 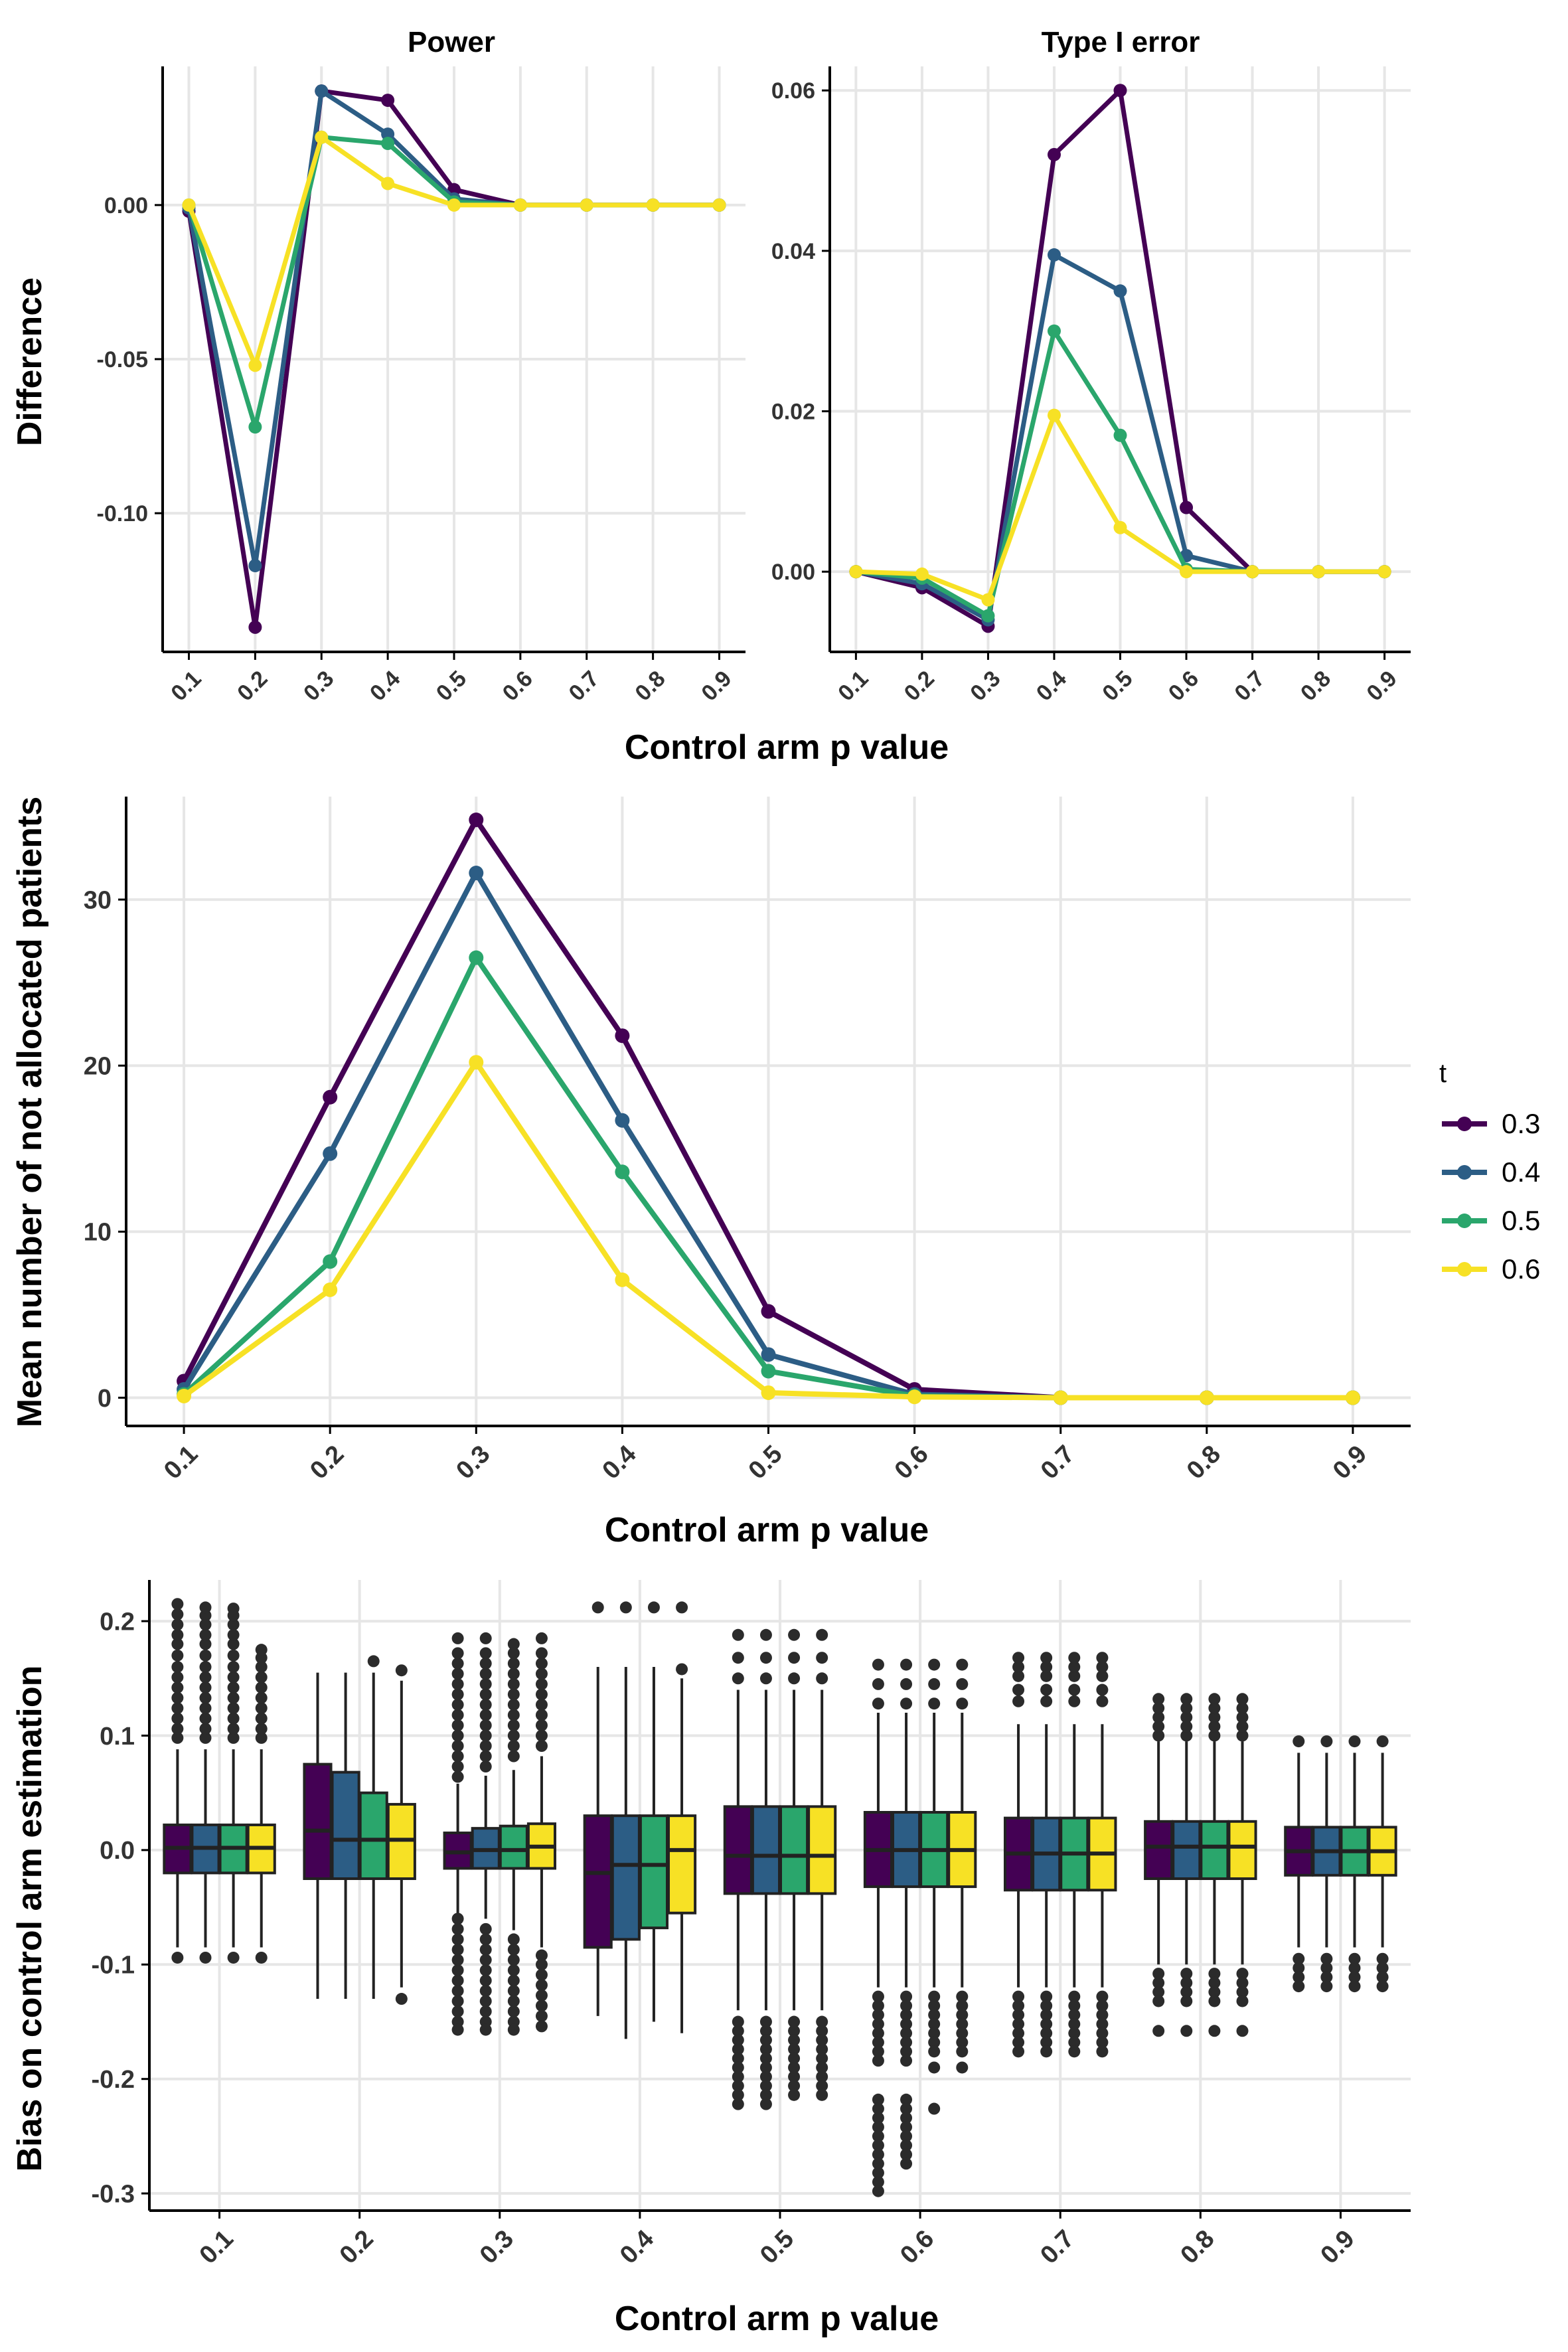 I want to click on legend-label: 0.3, so click(x=1521, y=1123).